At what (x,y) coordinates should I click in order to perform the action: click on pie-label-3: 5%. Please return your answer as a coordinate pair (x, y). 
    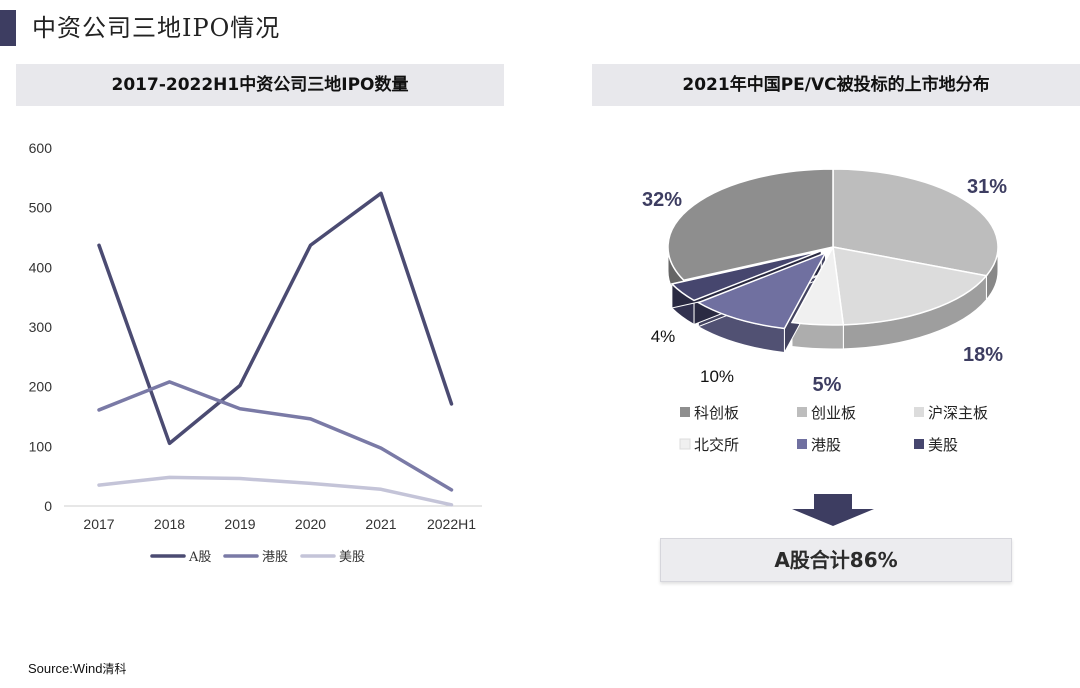
    Looking at the image, I should click on (827, 385).